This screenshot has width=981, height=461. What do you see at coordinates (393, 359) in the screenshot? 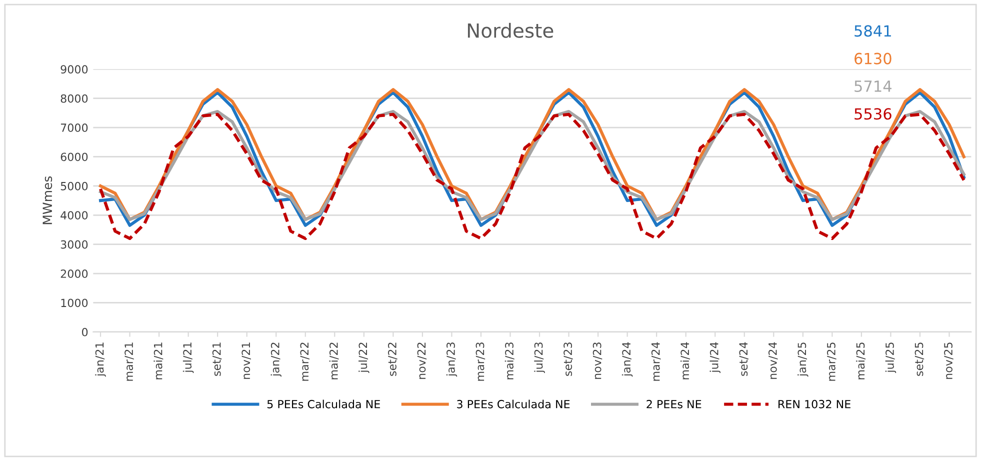
I see `x-tick-label: set/22` at bounding box center [393, 359].